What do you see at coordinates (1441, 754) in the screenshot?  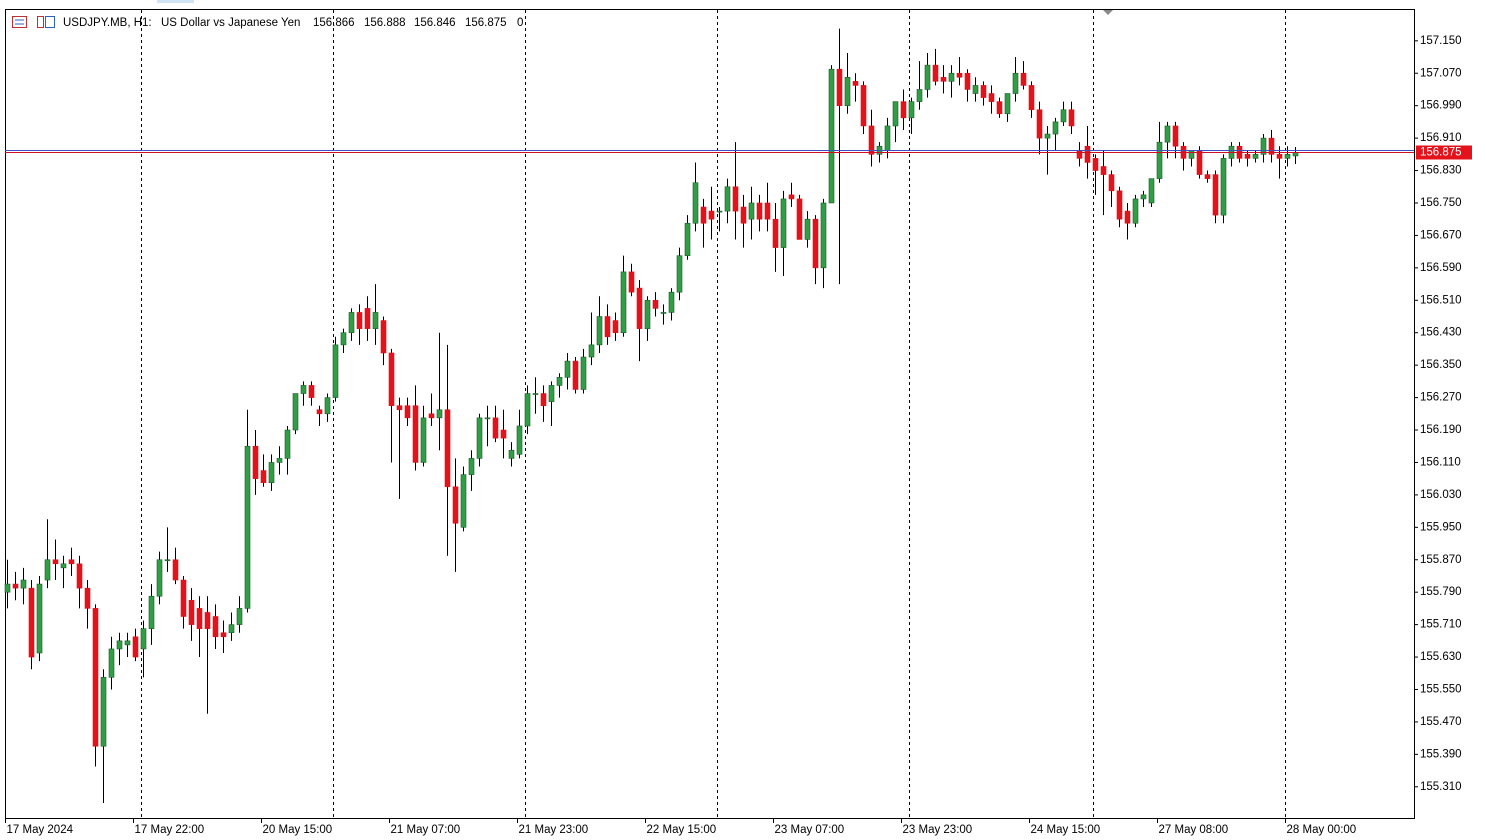 I see `y-tick-label: 155.390` at bounding box center [1441, 754].